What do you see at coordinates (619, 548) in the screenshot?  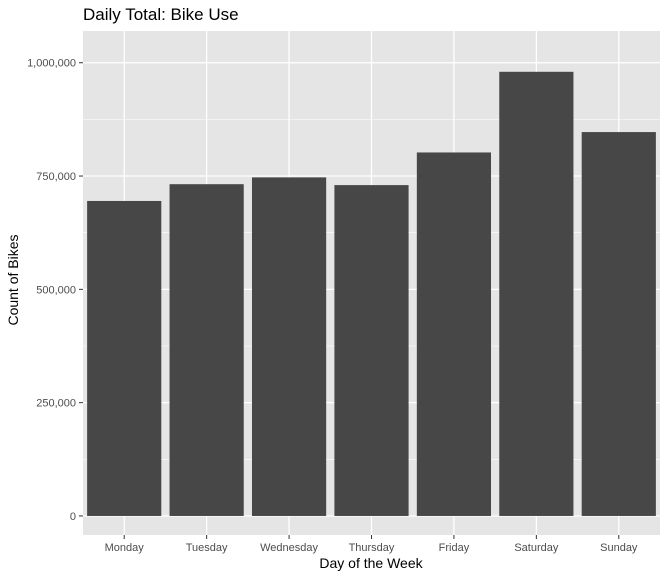 I see `x-tick-label: Sunday` at bounding box center [619, 548].